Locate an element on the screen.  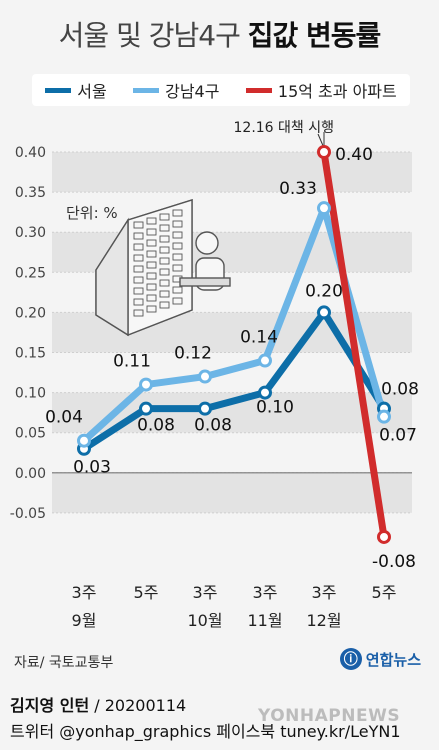
credit-sns: 트위터 @yonhap_graphics 페이스북 tuney.kr/LeYN1 is located at coordinates (205, 731).